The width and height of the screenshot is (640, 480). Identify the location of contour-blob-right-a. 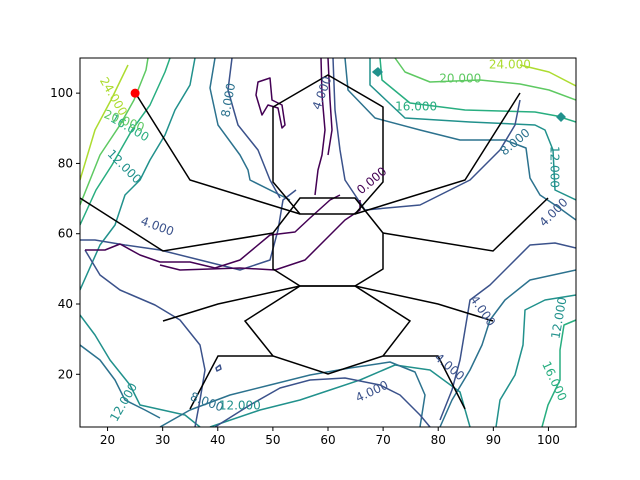
(377, 72).